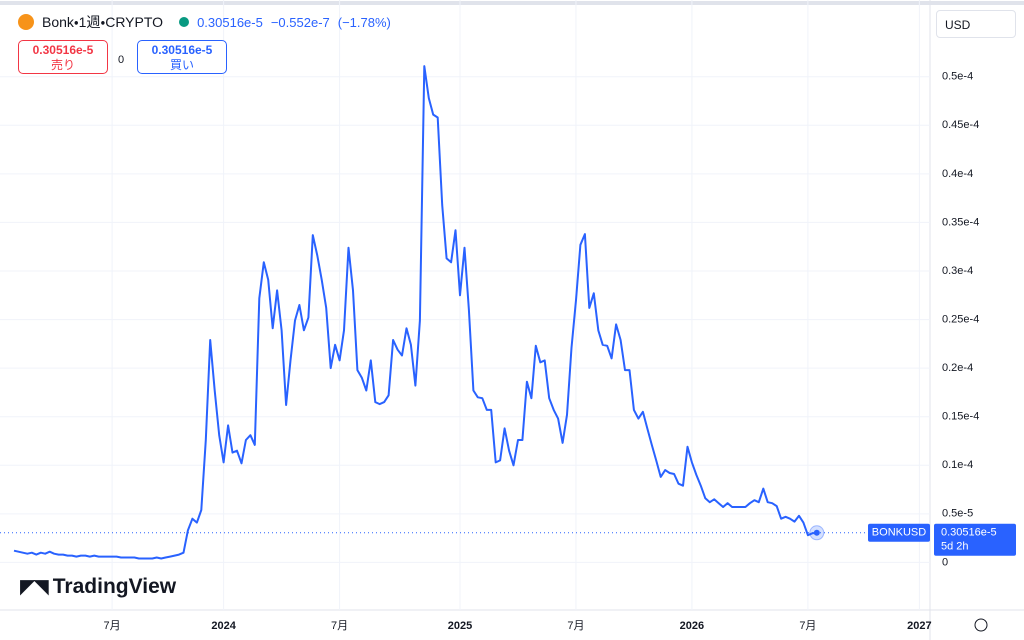 The image size is (1024, 640). I want to click on price-tag-label: 0.30516e-5, so click(969, 533).